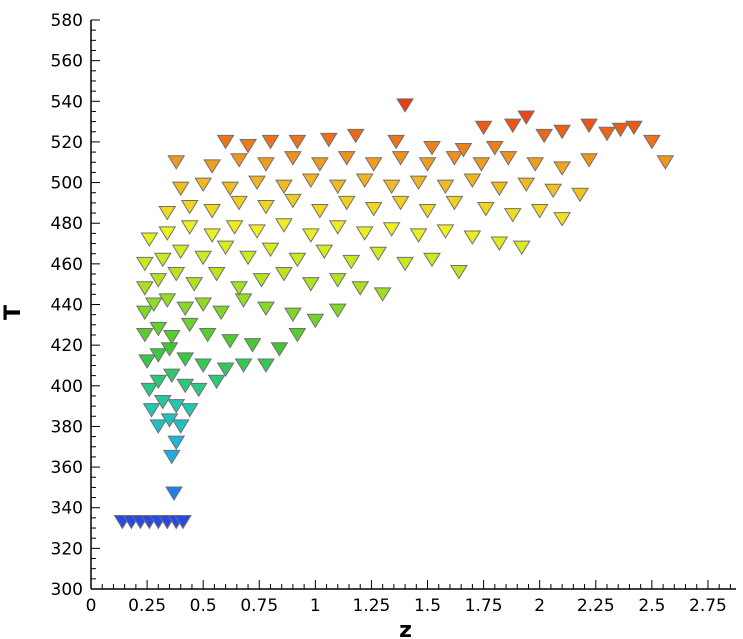 The height and width of the screenshot is (639, 743). Describe the element at coordinates (484, 606) in the screenshot. I see `x-tick-label: 1.75` at that location.